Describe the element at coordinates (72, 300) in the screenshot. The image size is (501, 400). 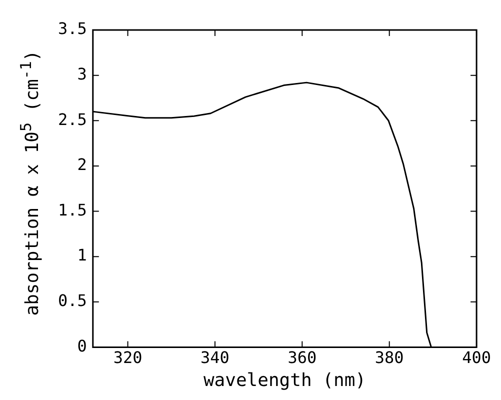
I see `y-tick-label: 0.5` at that location.